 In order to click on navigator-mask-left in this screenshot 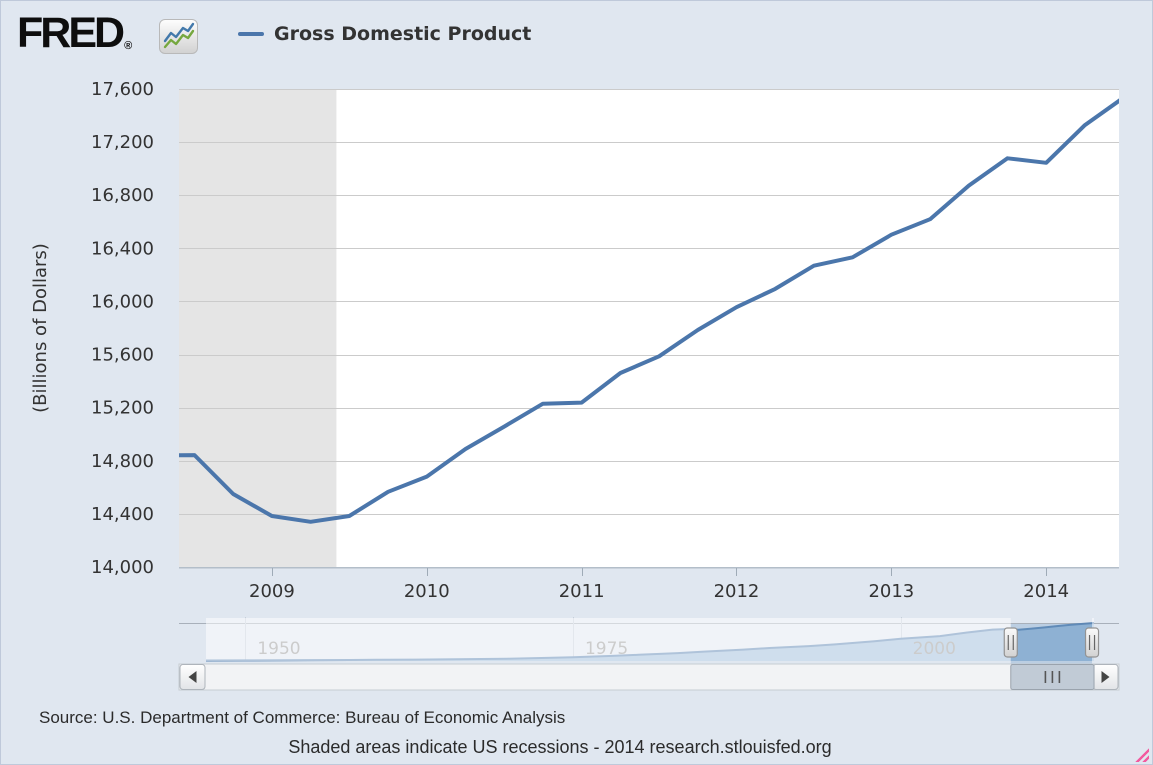, I will do `click(608, 639)`.